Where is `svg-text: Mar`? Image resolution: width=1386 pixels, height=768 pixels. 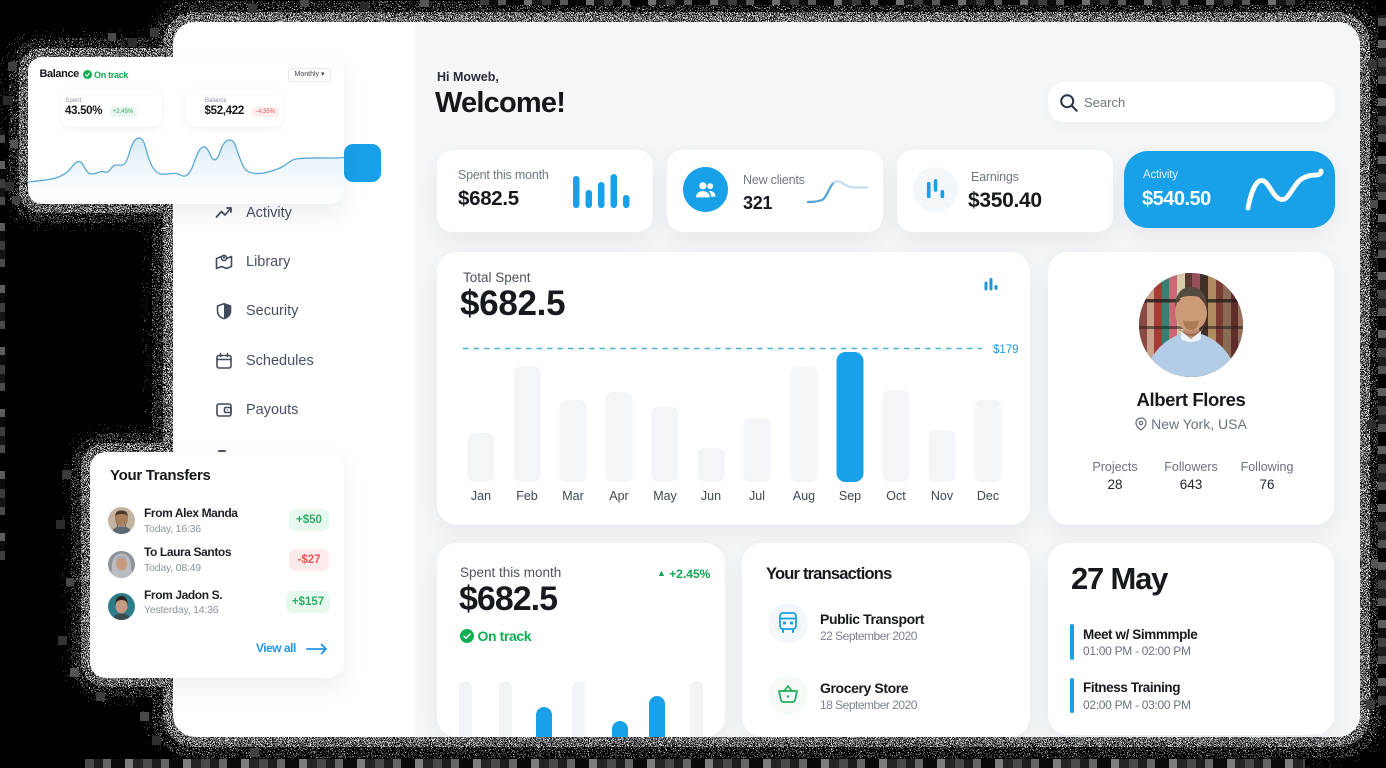 svg-text: Mar is located at coordinates (573, 496).